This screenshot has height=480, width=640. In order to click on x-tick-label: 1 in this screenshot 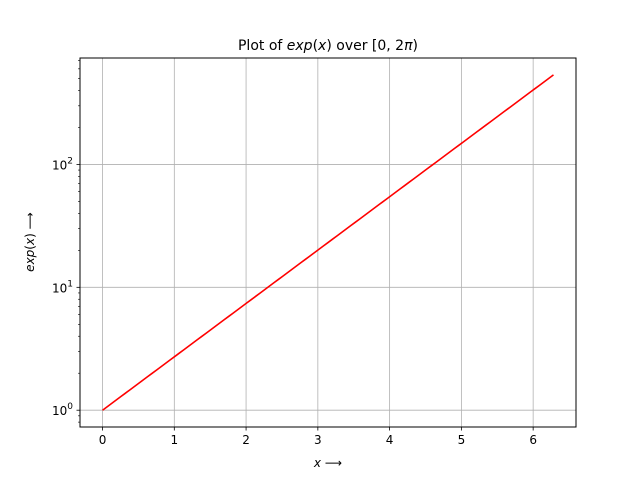, I will do `click(174, 440)`.